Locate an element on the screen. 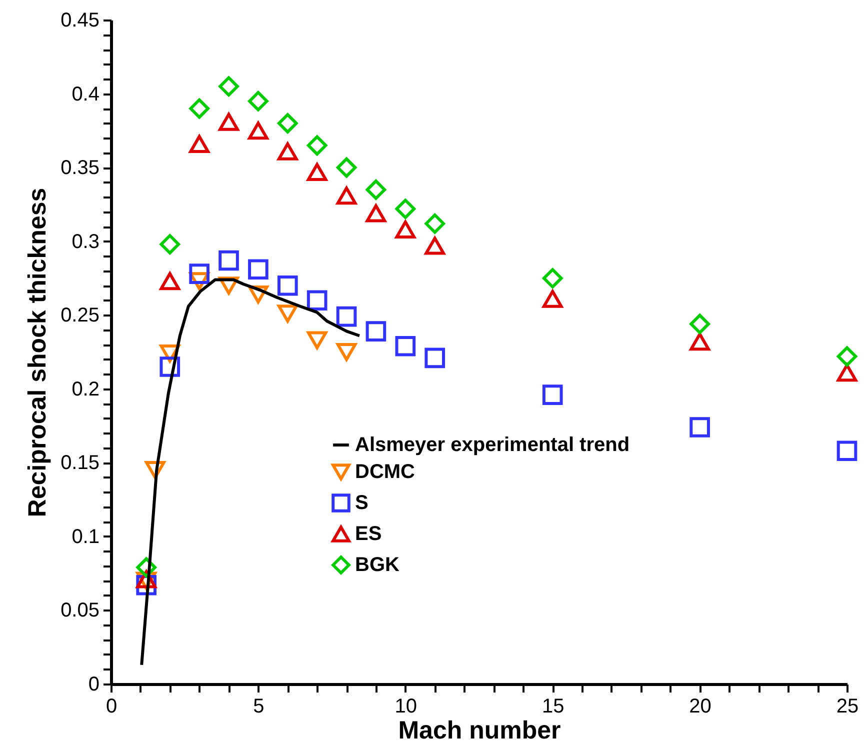 The image size is (866, 749). y-tick-label: 0.15 is located at coordinates (80, 463).